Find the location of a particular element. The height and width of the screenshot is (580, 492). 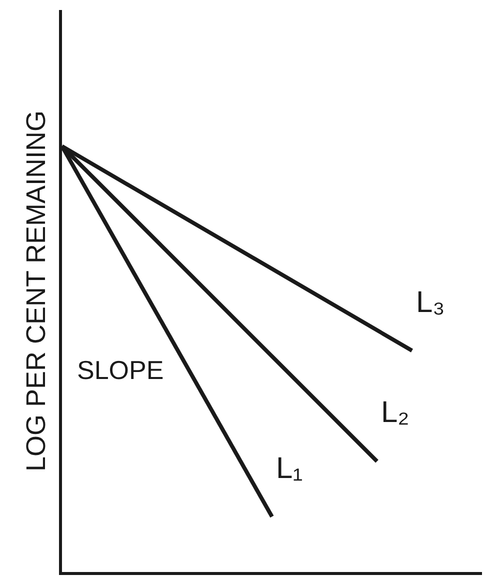

y-axis-title: LOG PER CENT REMAINING is located at coordinates (36, 291).